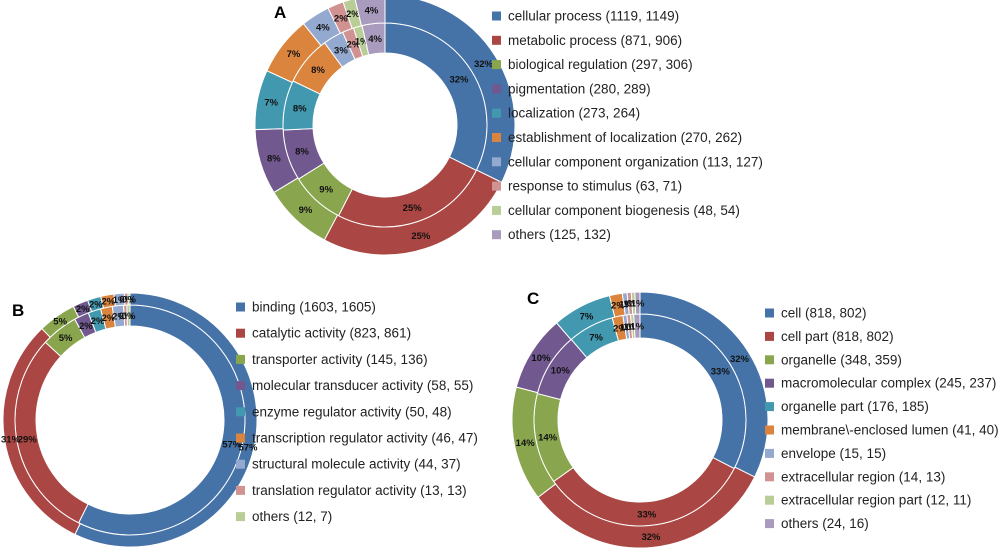 Image resolution: width=1000 pixels, height=555 pixels. I want to click on panel-b-outer-label-1: 31%, so click(11, 440).